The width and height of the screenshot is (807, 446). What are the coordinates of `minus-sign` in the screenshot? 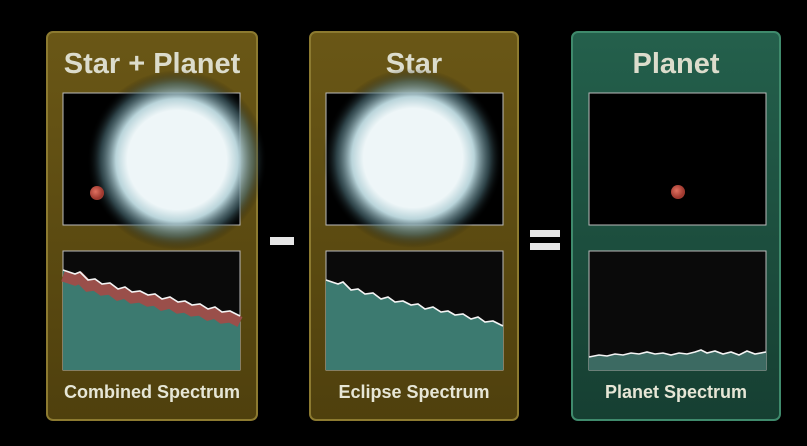 It's located at (282, 241).